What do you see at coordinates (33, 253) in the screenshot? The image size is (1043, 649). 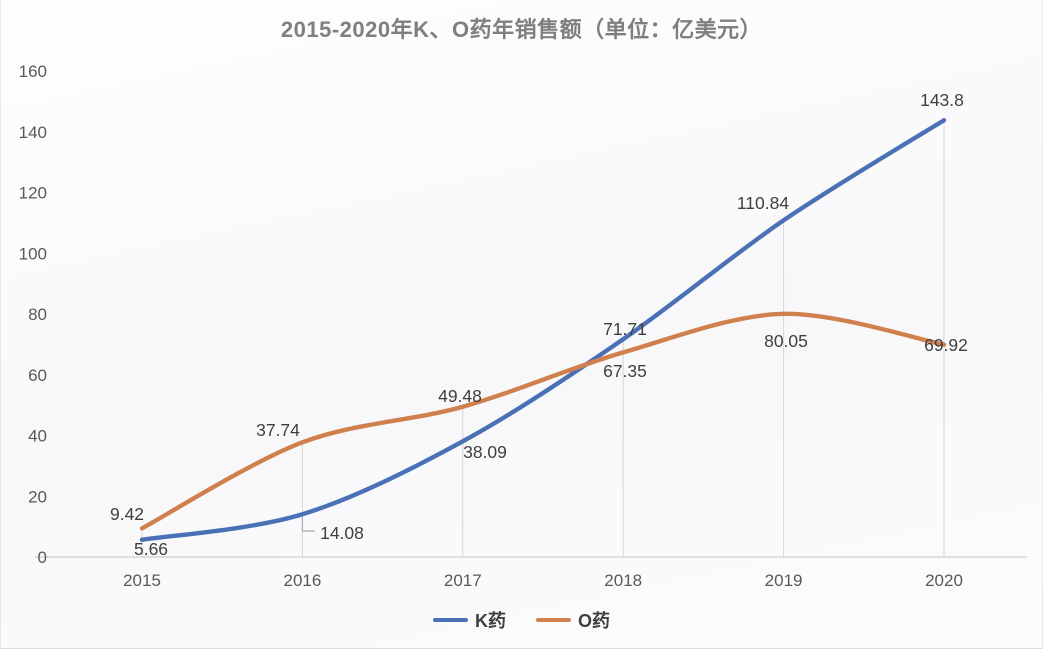 I see `y-tick-100: 100` at bounding box center [33, 253].